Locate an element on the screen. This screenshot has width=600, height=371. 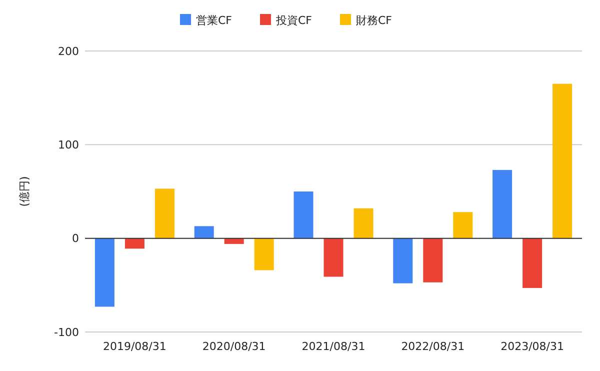
y-tick-label: 200 is located at coordinates (68, 51).